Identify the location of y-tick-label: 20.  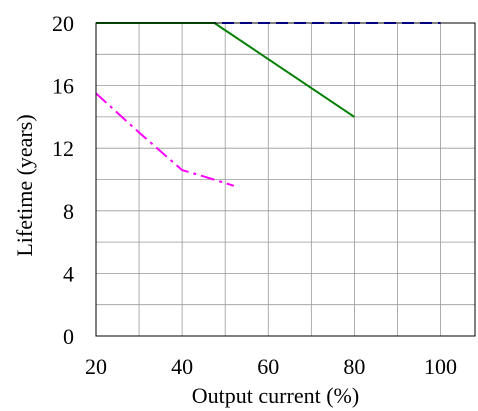
(63, 23).